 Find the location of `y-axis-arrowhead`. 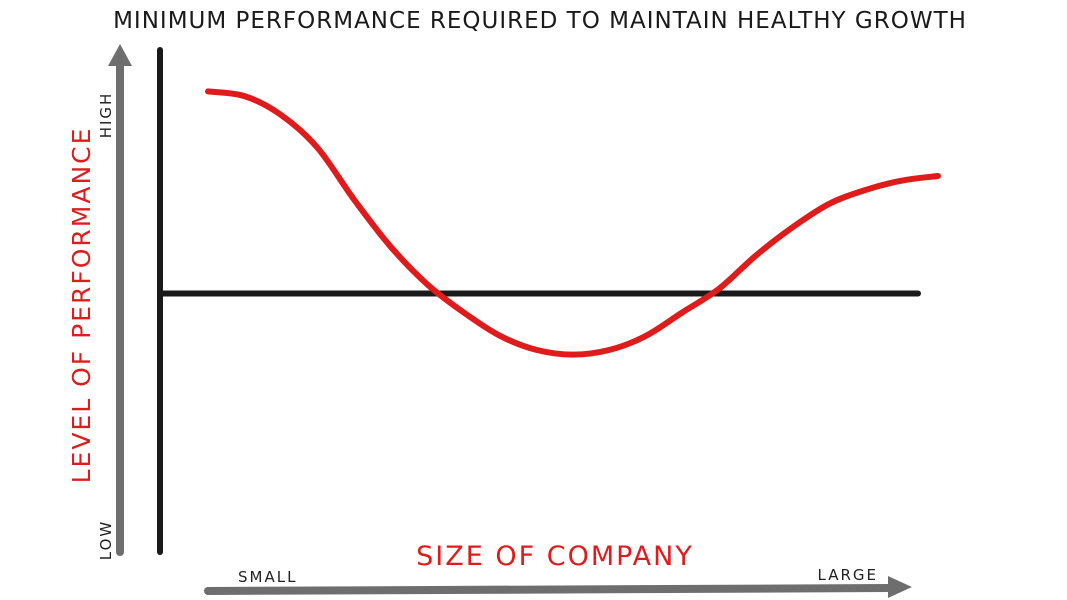

y-axis-arrowhead is located at coordinates (120, 55).